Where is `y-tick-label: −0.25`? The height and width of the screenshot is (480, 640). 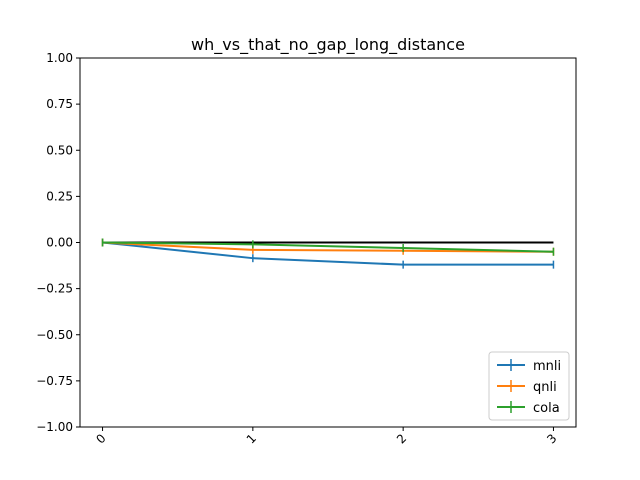 y-tick-label: −0.25 is located at coordinates (54, 289).